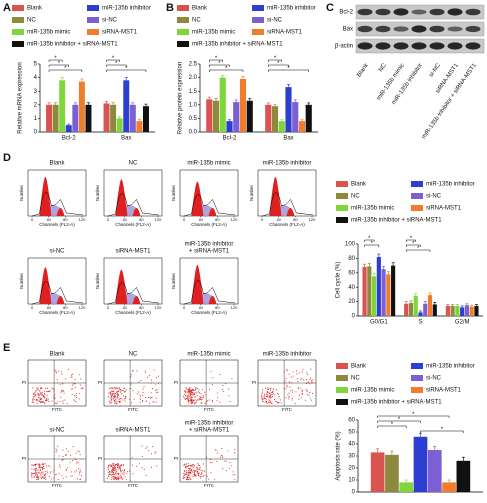 Image resolution: width=487 pixels, height=503 pixels. I want to click on x-axis-label: Channels (FL2-A), so click(57, 312).